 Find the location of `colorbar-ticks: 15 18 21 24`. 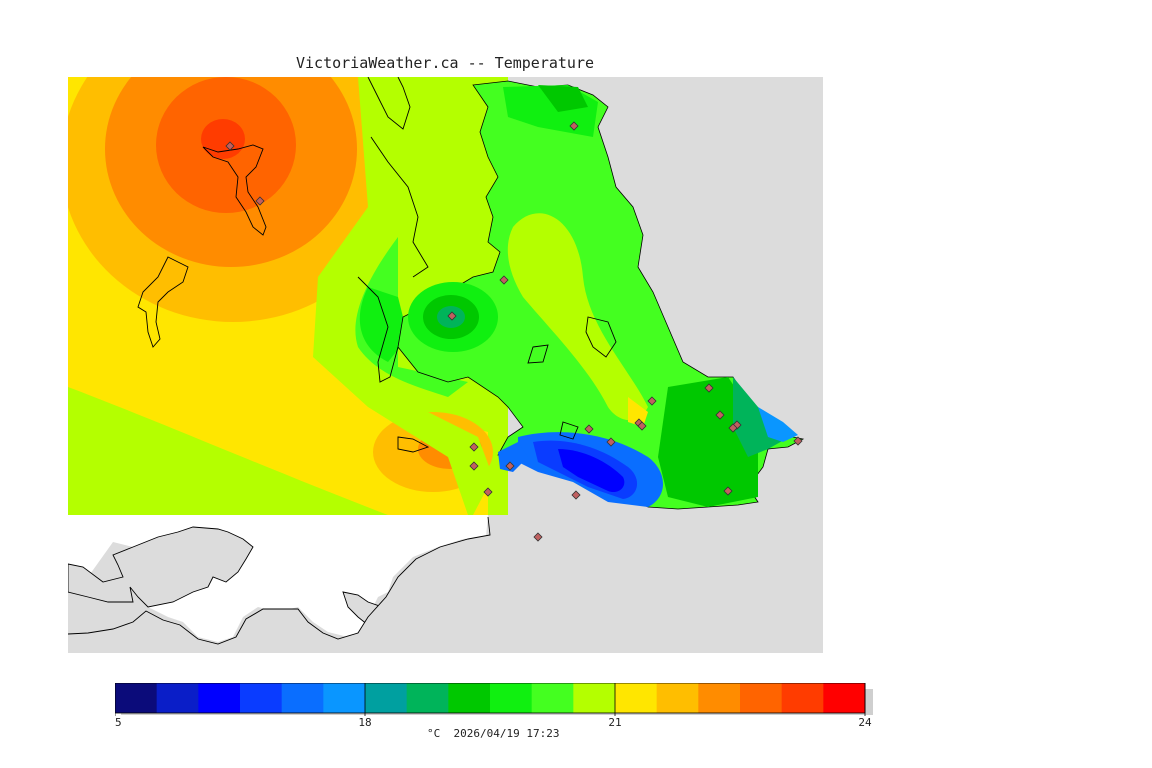

colorbar-ticks: 15 18 21 24 is located at coordinates (493, 706).